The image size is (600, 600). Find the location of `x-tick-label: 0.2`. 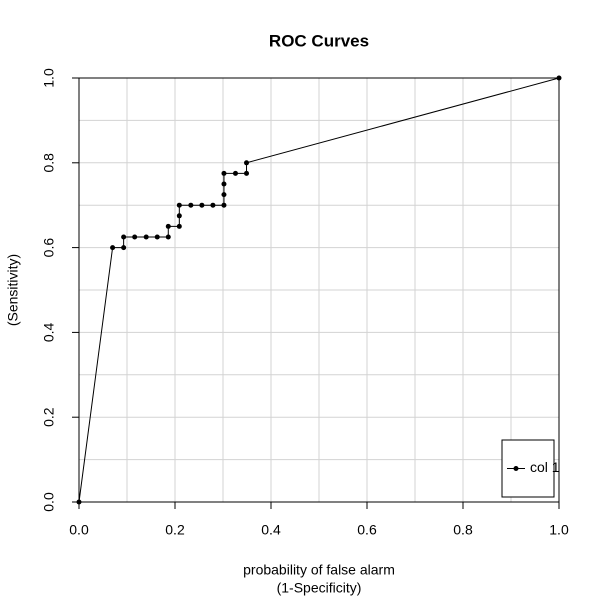

x-tick-label: 0.2 is located at coordinates (175, 530).